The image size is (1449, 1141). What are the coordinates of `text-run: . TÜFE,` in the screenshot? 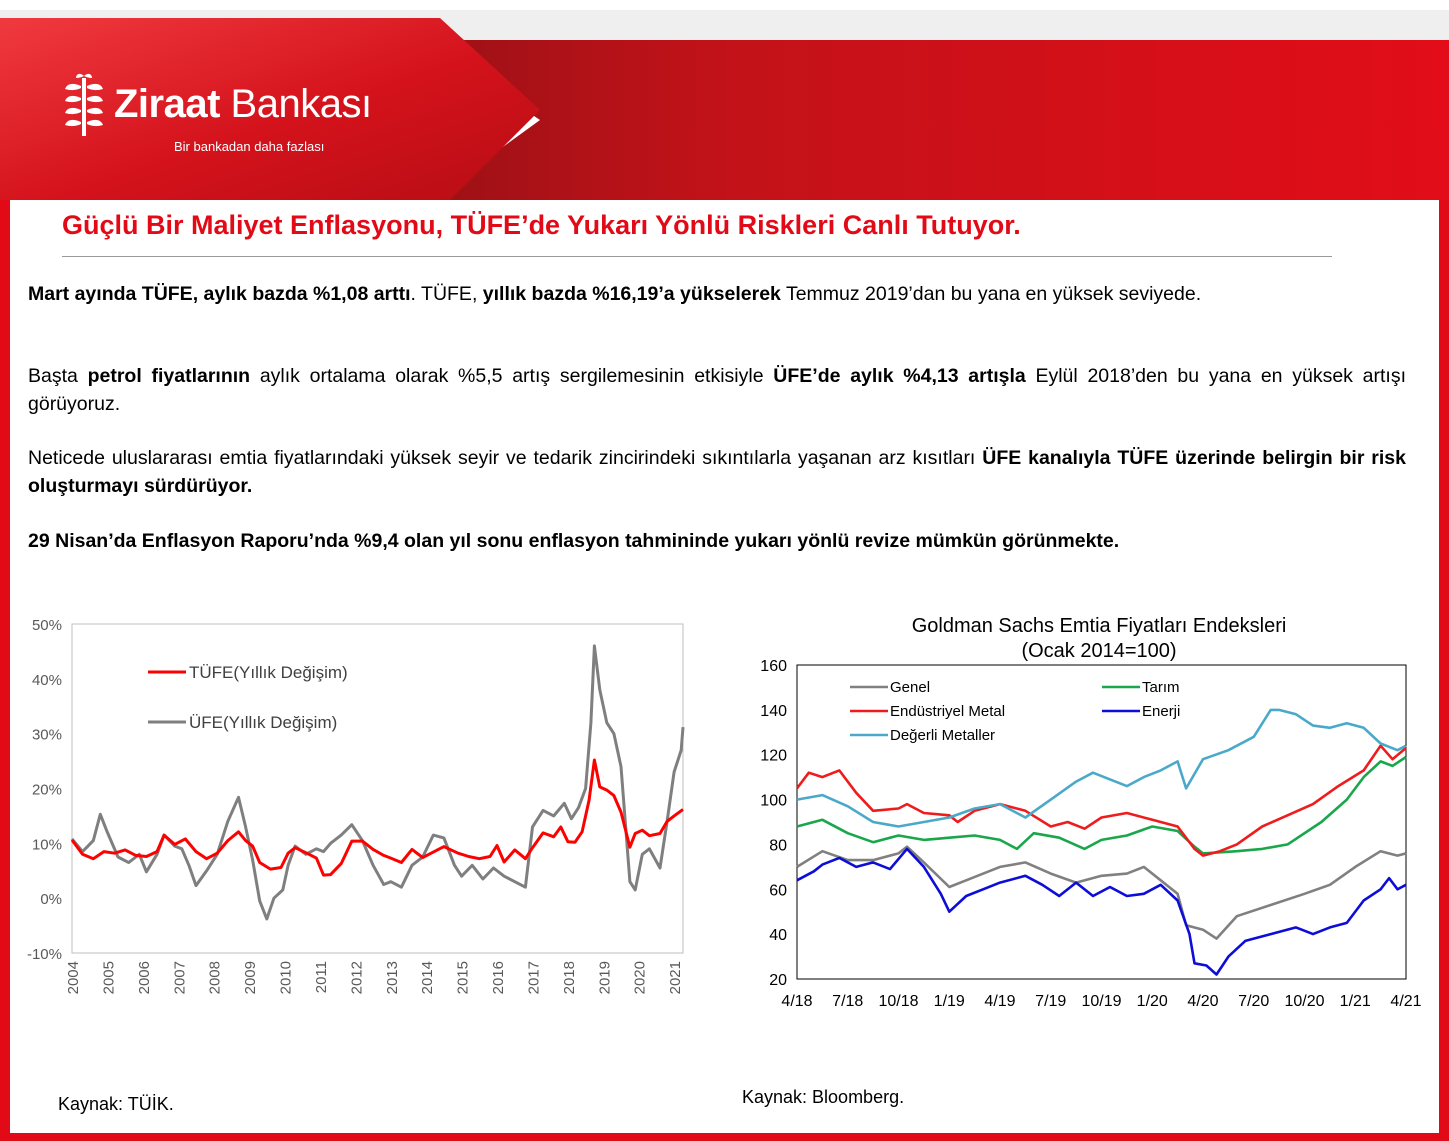 It's located at (446, 294).